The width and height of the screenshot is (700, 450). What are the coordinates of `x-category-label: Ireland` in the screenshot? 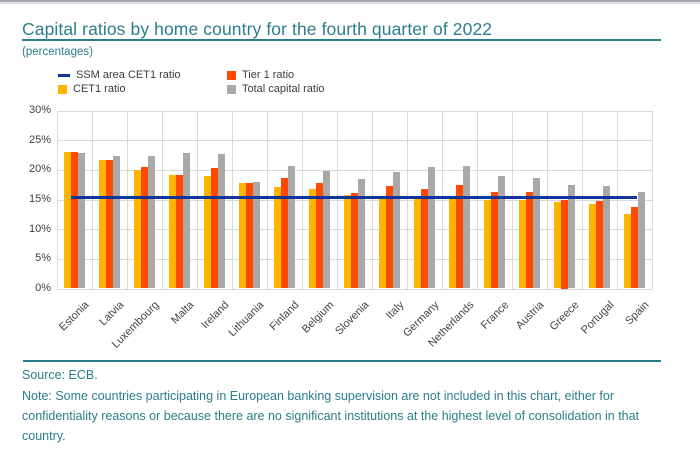 It's located at (214, 314).